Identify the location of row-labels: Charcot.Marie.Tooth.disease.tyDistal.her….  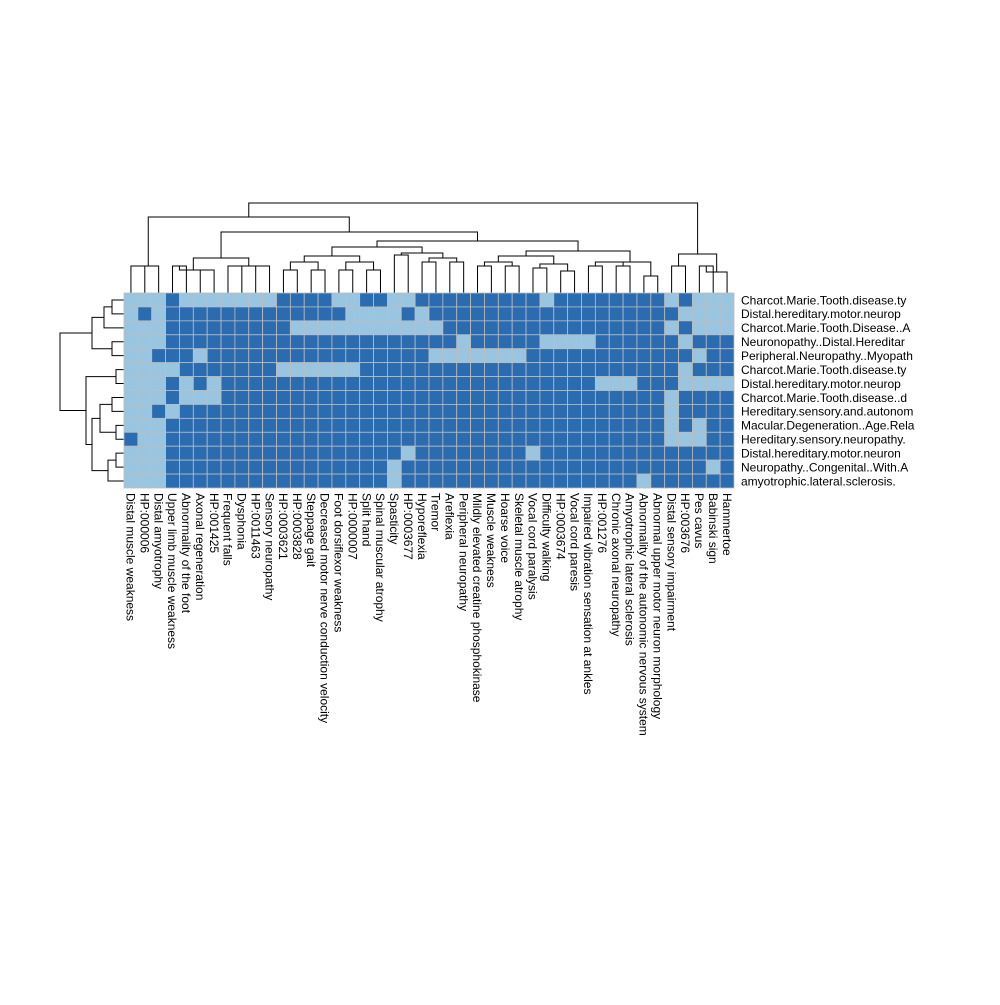
(828, 390).